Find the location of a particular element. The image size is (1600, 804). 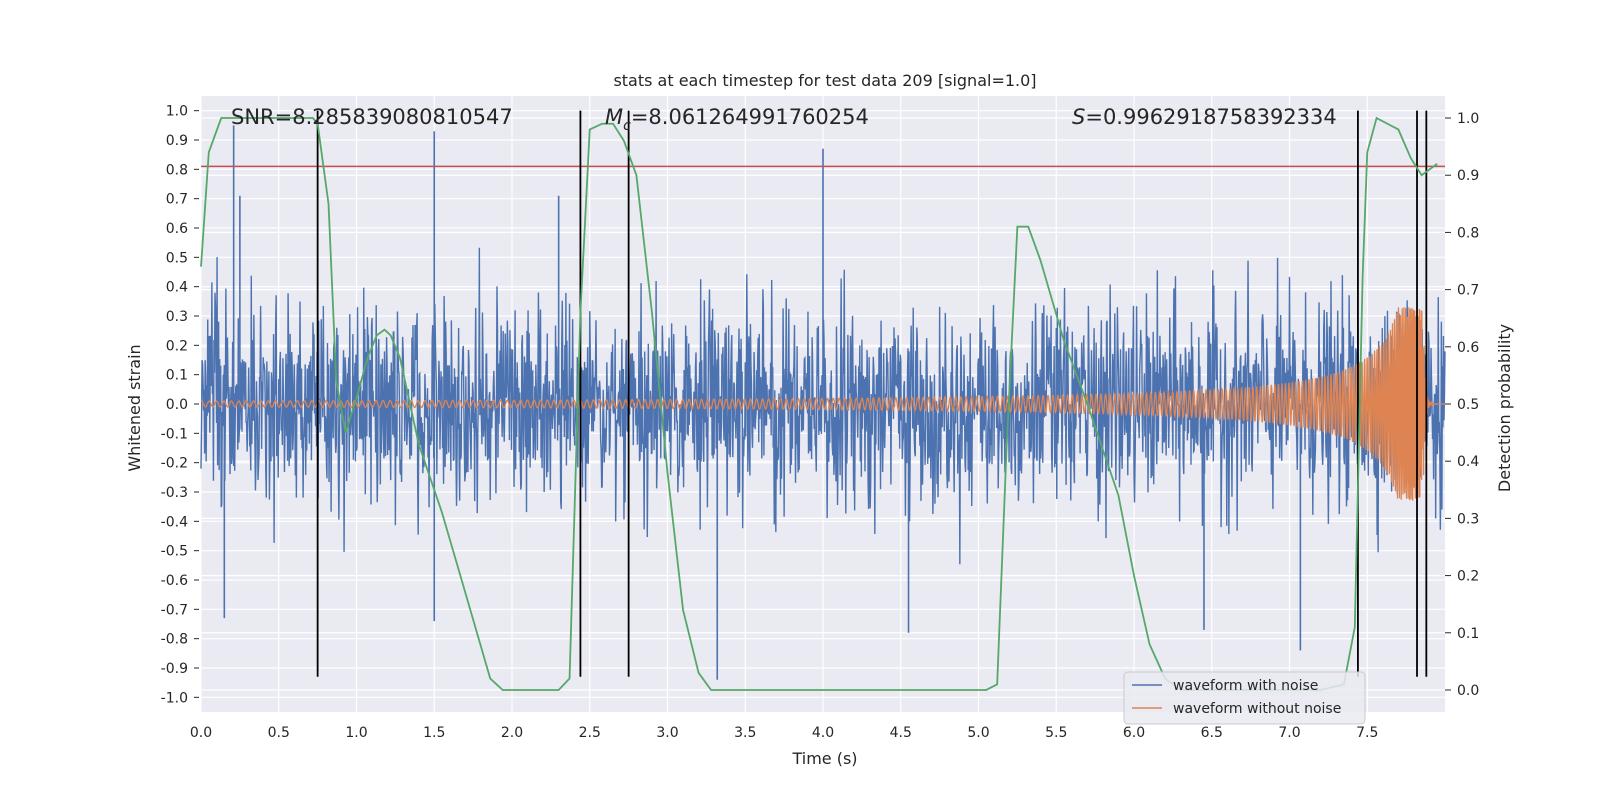

y-tick-label: 0.7 is located at coordinates (177, 200).